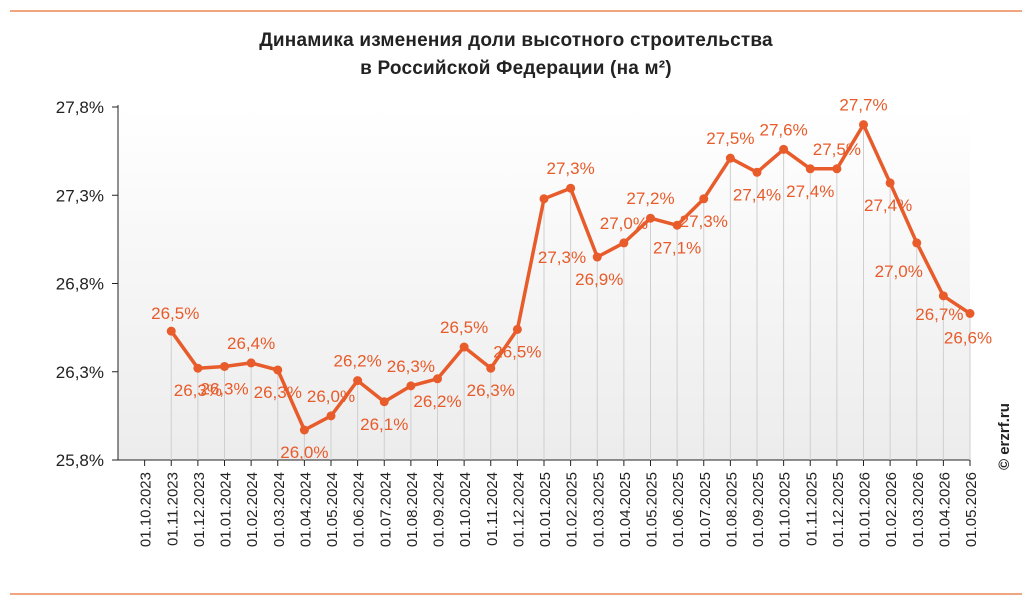 The image size is (1032, 606). Describe the element at coordinates (172, 509) in the screenshot. I see `x-tick-label: 01.11.2023` at that location.